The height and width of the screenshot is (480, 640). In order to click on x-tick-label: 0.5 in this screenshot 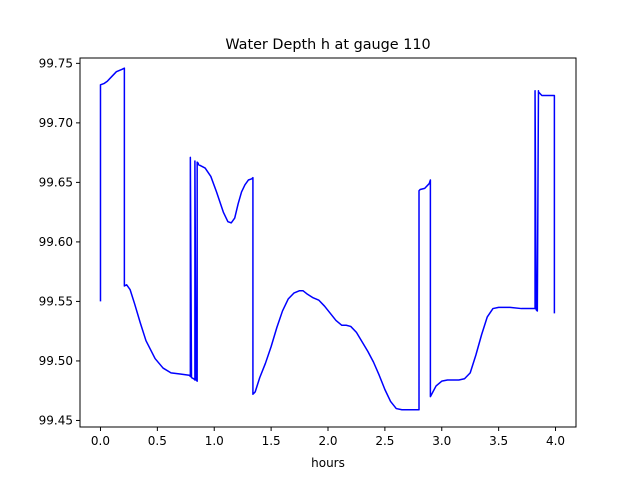, I will do `click(157, 441)`.